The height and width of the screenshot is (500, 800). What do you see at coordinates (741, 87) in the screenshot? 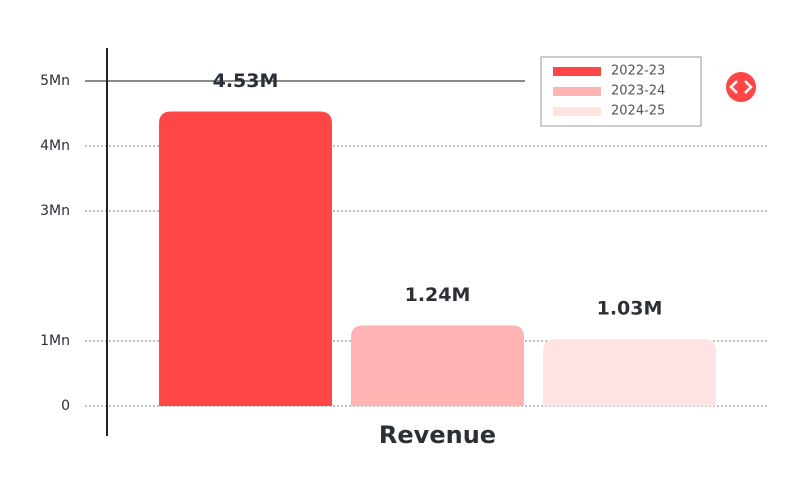
I see `code-icon` at bounding box center [741, 87].